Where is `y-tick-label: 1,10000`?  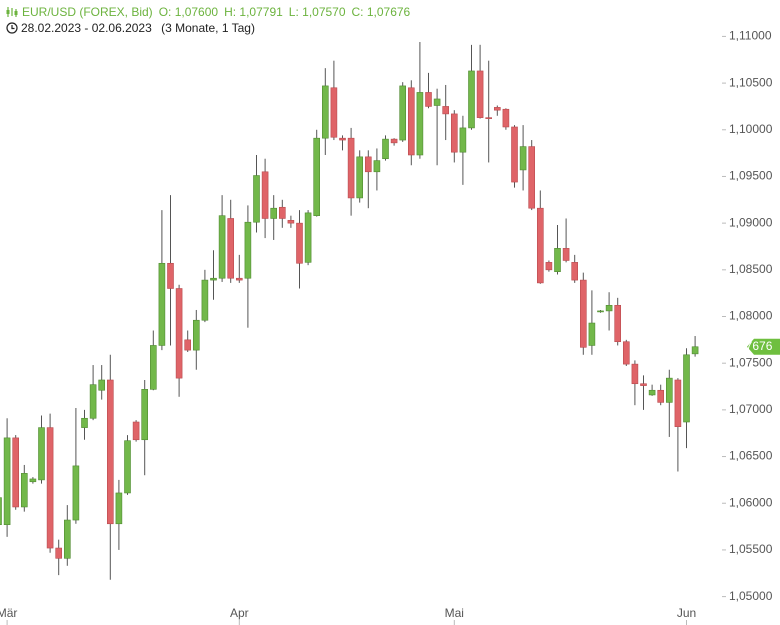 y-tick-label: 1,10000 is located at coordinates (751, 129).